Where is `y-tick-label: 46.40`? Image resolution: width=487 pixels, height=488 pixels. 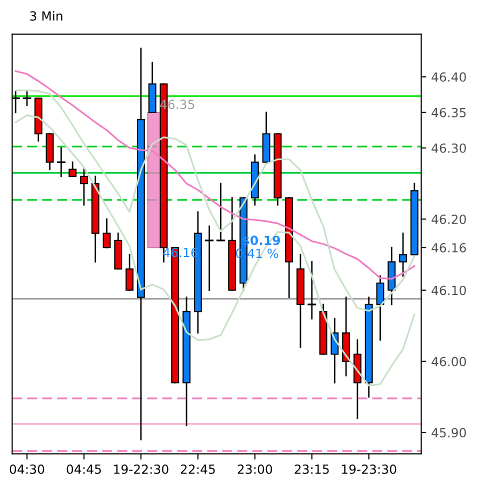
y-tick-label: 46.40 is located at coordinates (449, 77).